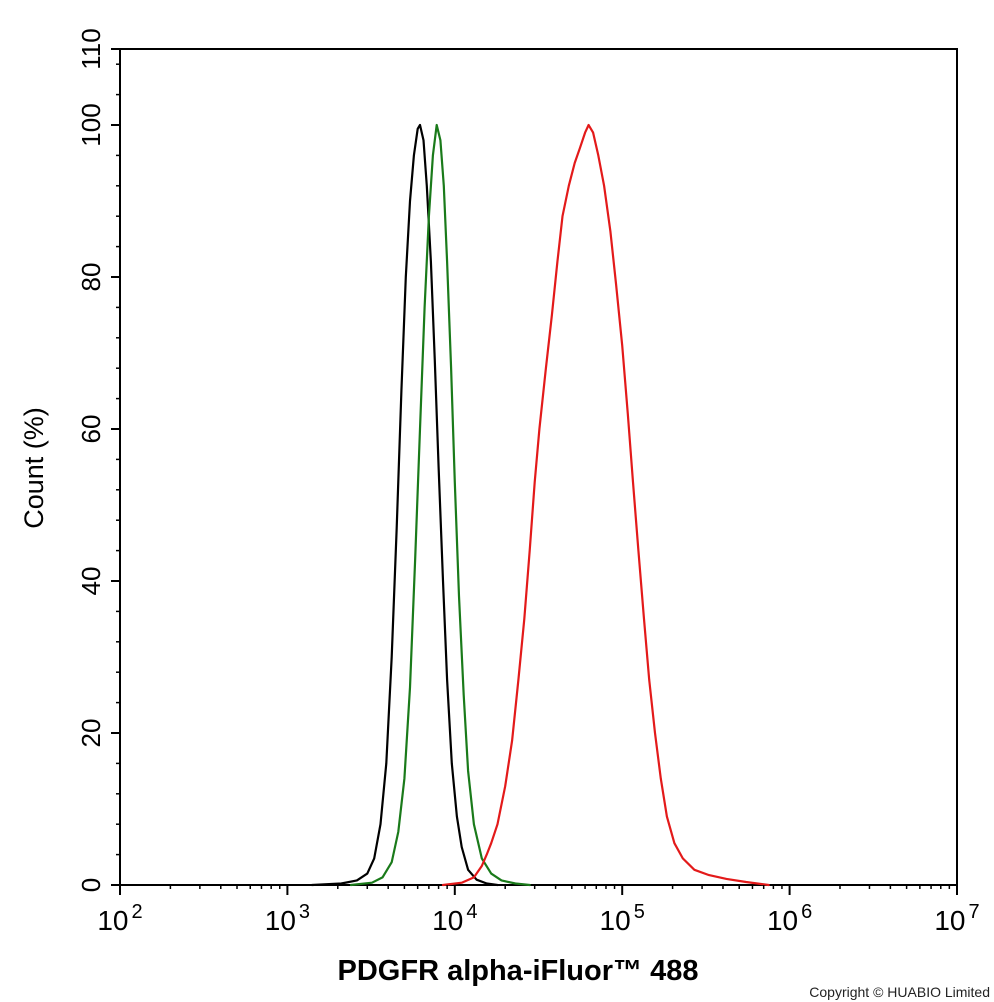  Describe the element at coordinates (91, 48) in the screenshot. I see `y-tick-label: 110` at that location.